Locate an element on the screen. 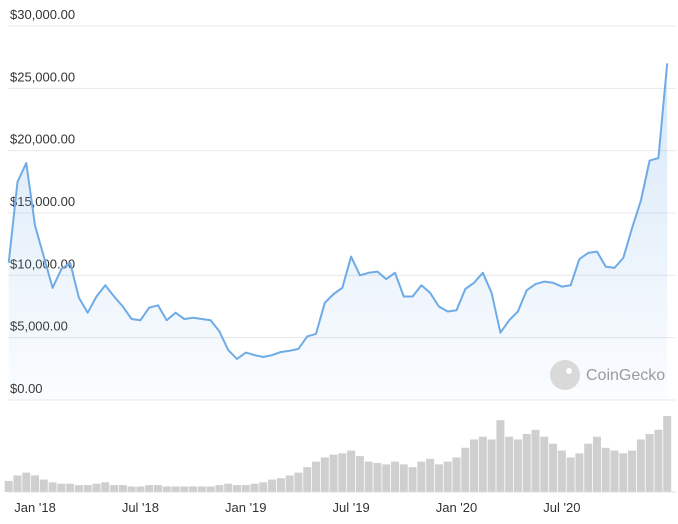 This screenshot has width=678, height=524. x-tick-label: Jul '18 is located at coordinates (140, 507).